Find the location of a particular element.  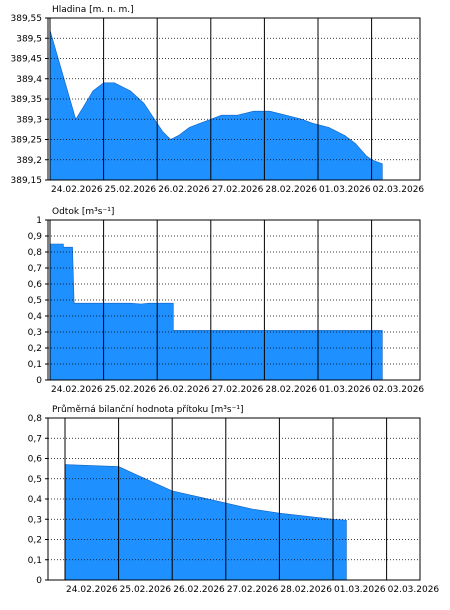

y-tick-label: 0,9 is located at coordinates (35, 237).